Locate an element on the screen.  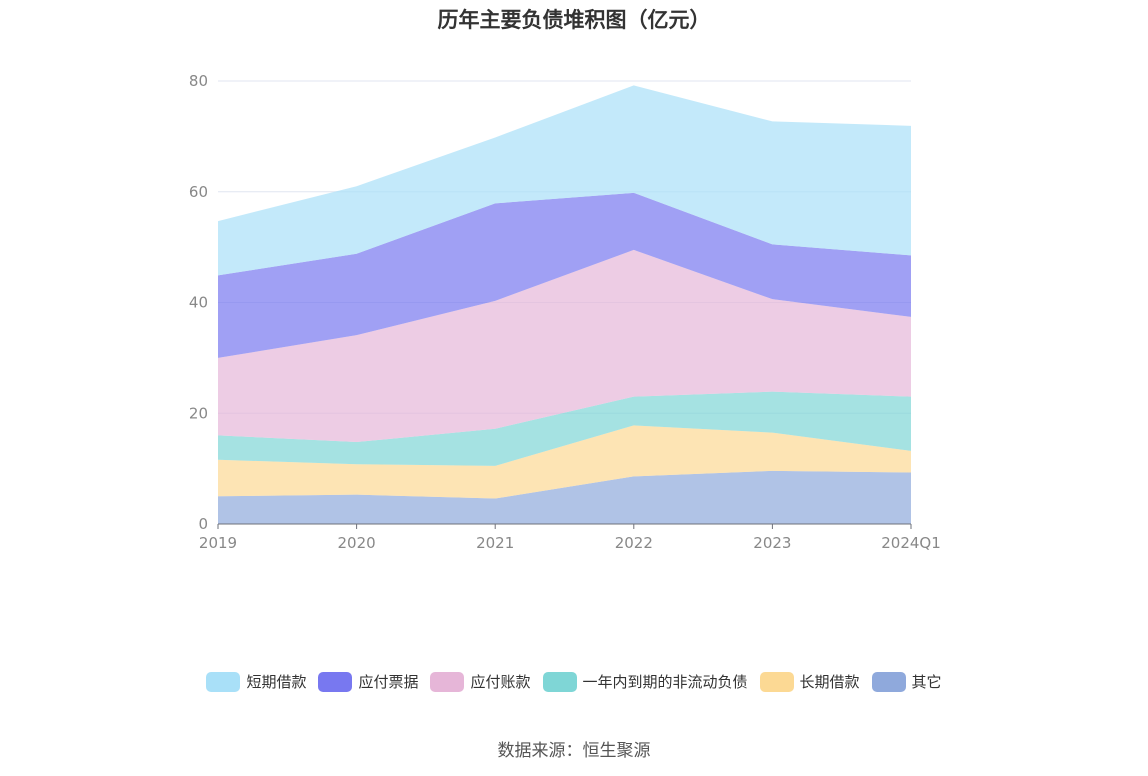
legend-item-accounts-payable: 应付账款 is located at coordinates (480, 681).